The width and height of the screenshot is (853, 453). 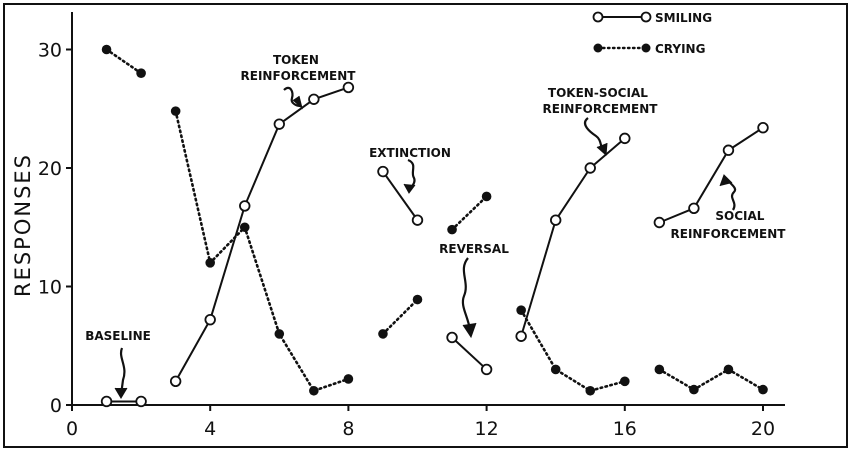 I want to click on y-tick-label: 0, so click(x=56, y=406).